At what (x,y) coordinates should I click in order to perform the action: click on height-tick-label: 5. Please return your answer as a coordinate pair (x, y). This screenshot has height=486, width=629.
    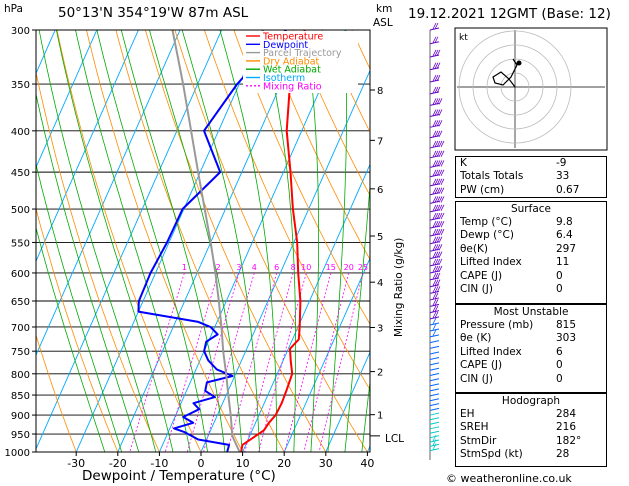
    Looking at the image, I should click on (380, 237).